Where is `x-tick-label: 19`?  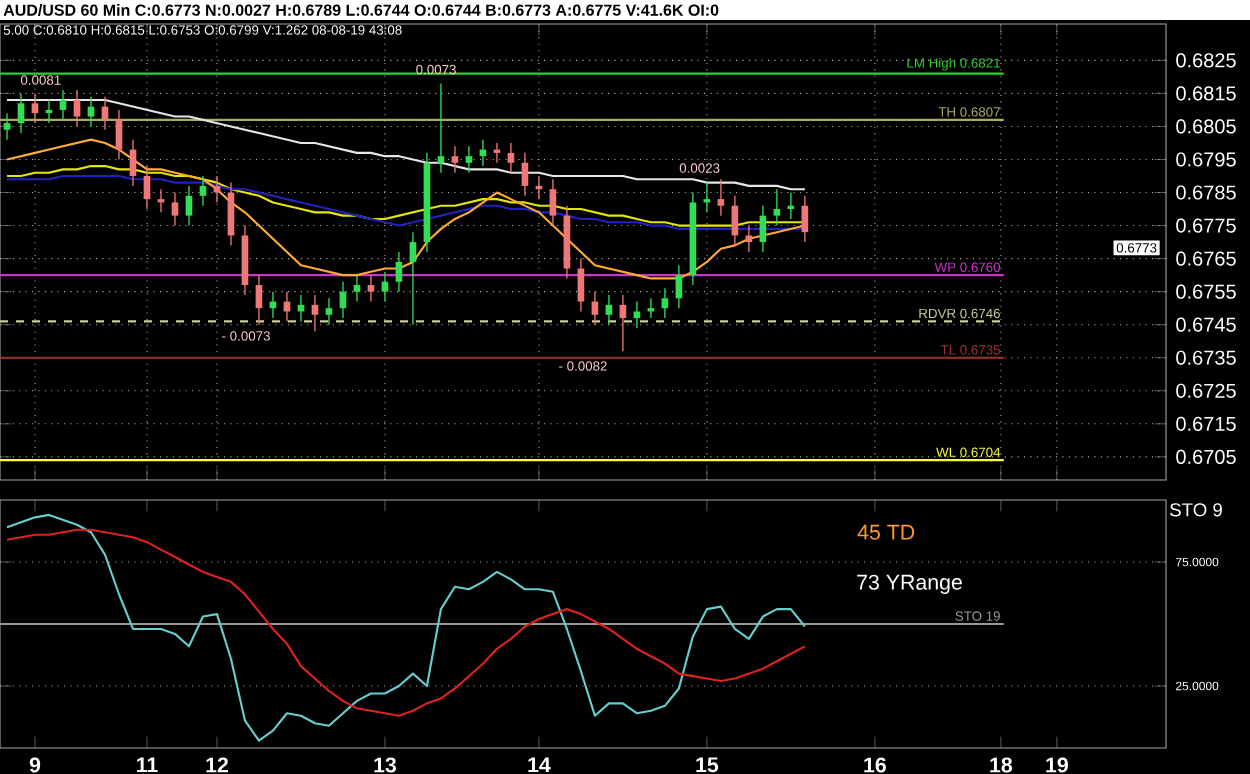 x-tick-label: 19 is located at coordinates (1057, 765).